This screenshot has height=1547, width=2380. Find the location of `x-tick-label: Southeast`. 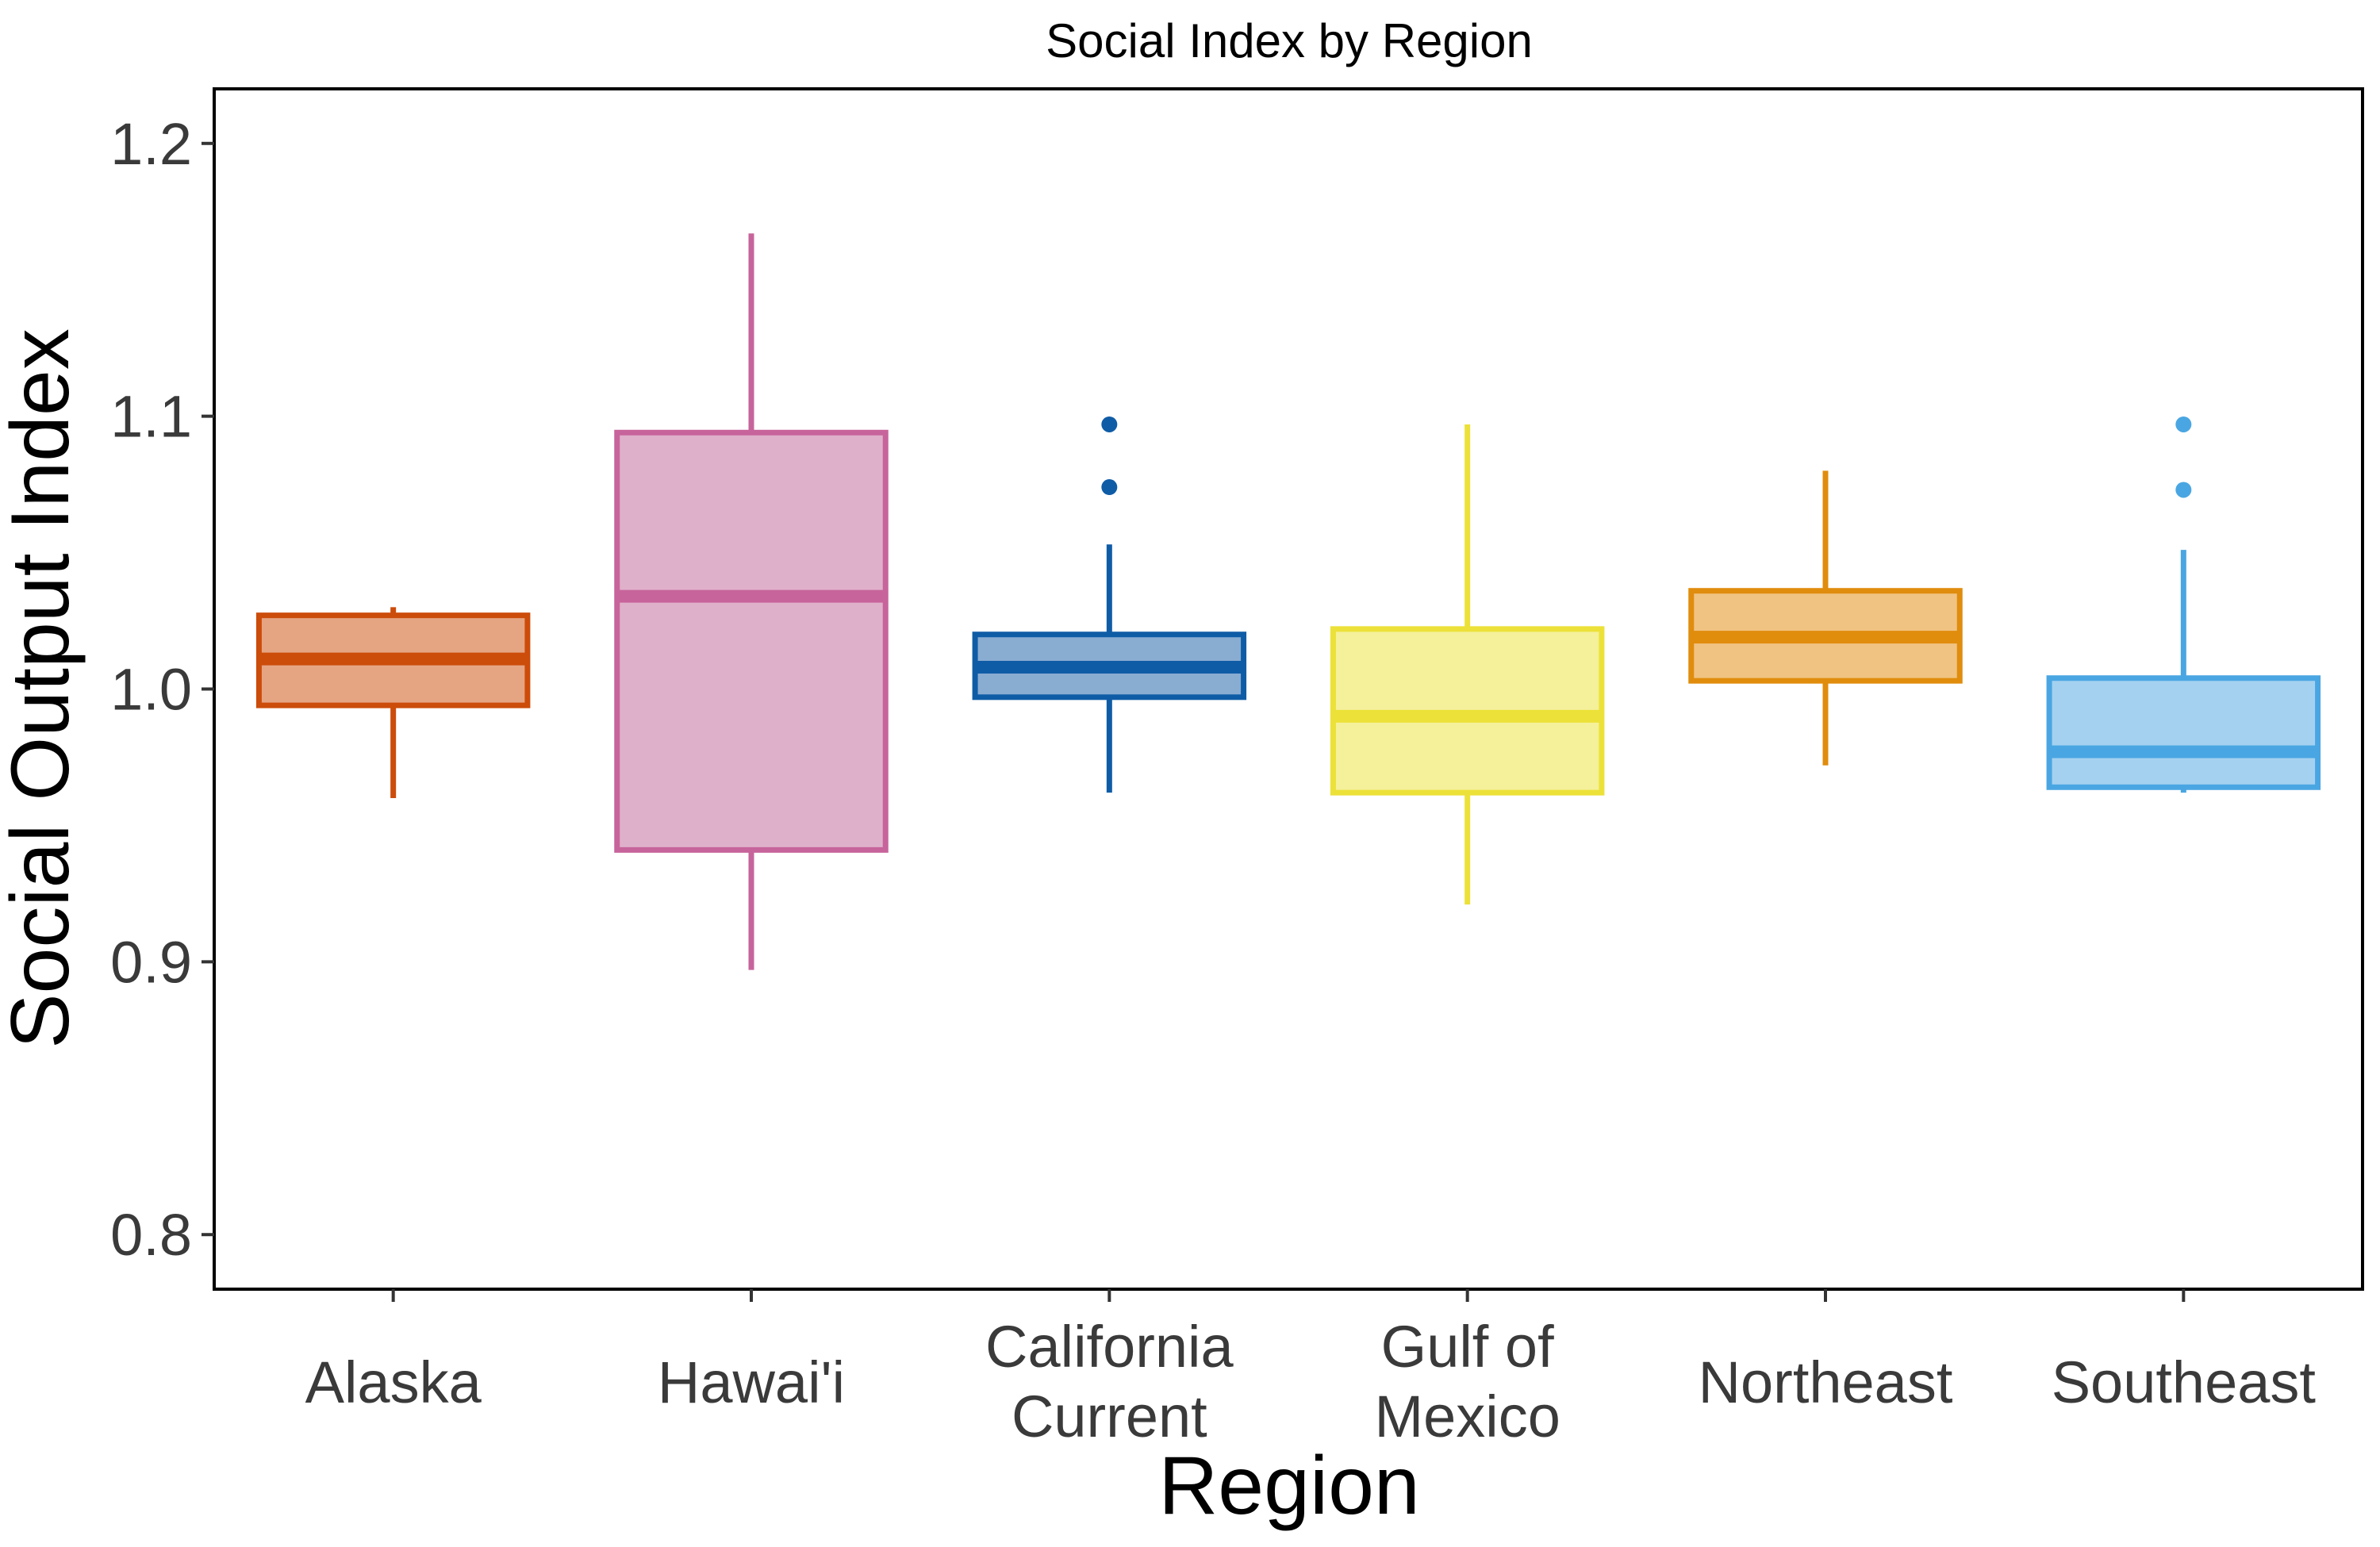

x-tick-label: Southeast is located at coordinates (2184, 1382).